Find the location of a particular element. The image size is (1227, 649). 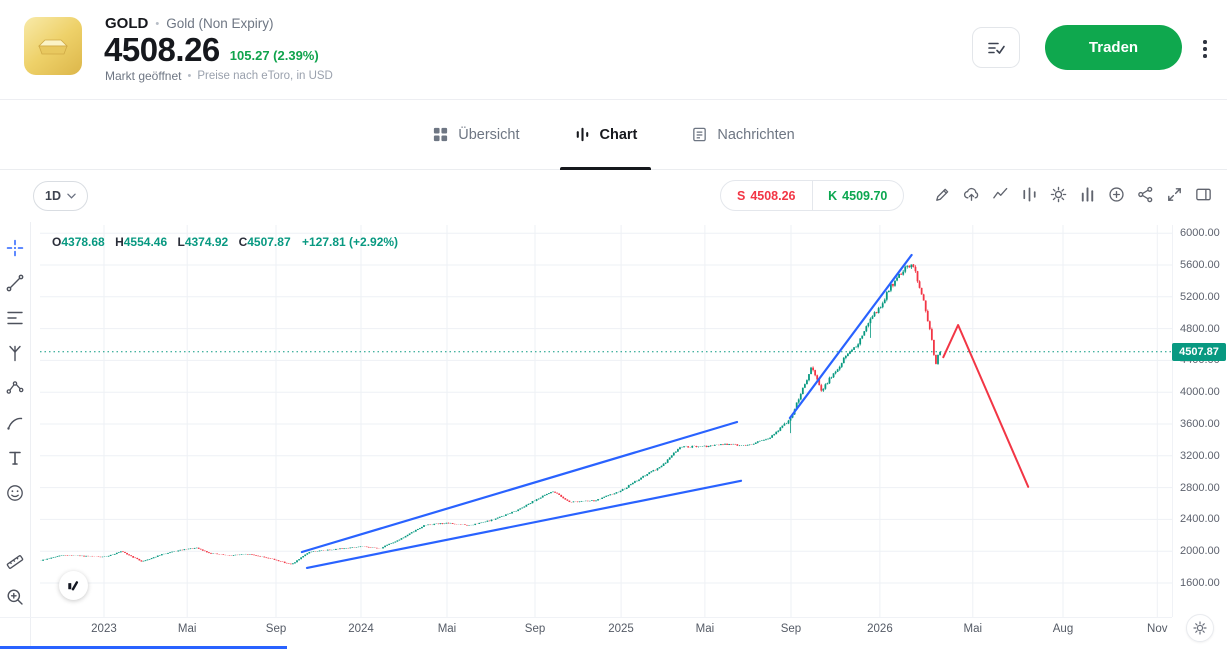

text-tool-icon is located at coordinates (15, 458).